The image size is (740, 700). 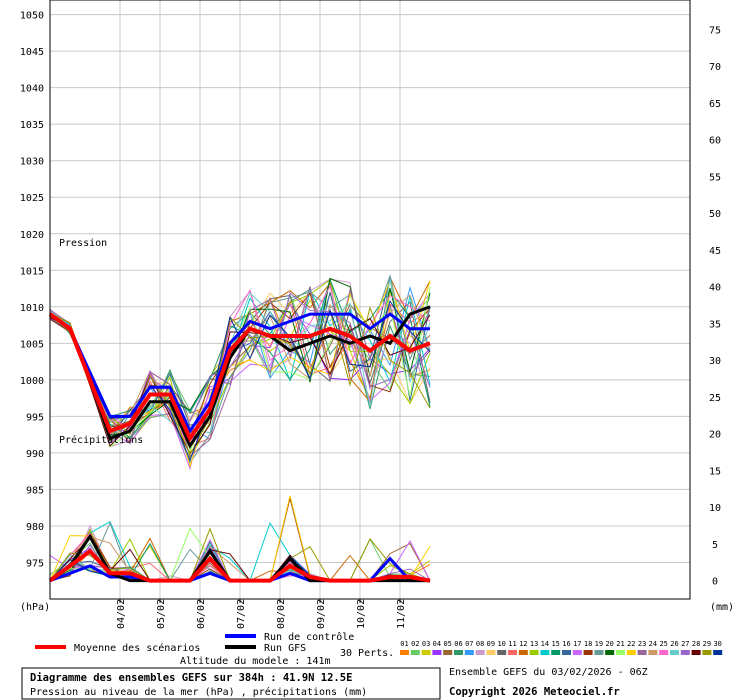 I want to click on member-id-label: 28, so click(x=696, y=644).